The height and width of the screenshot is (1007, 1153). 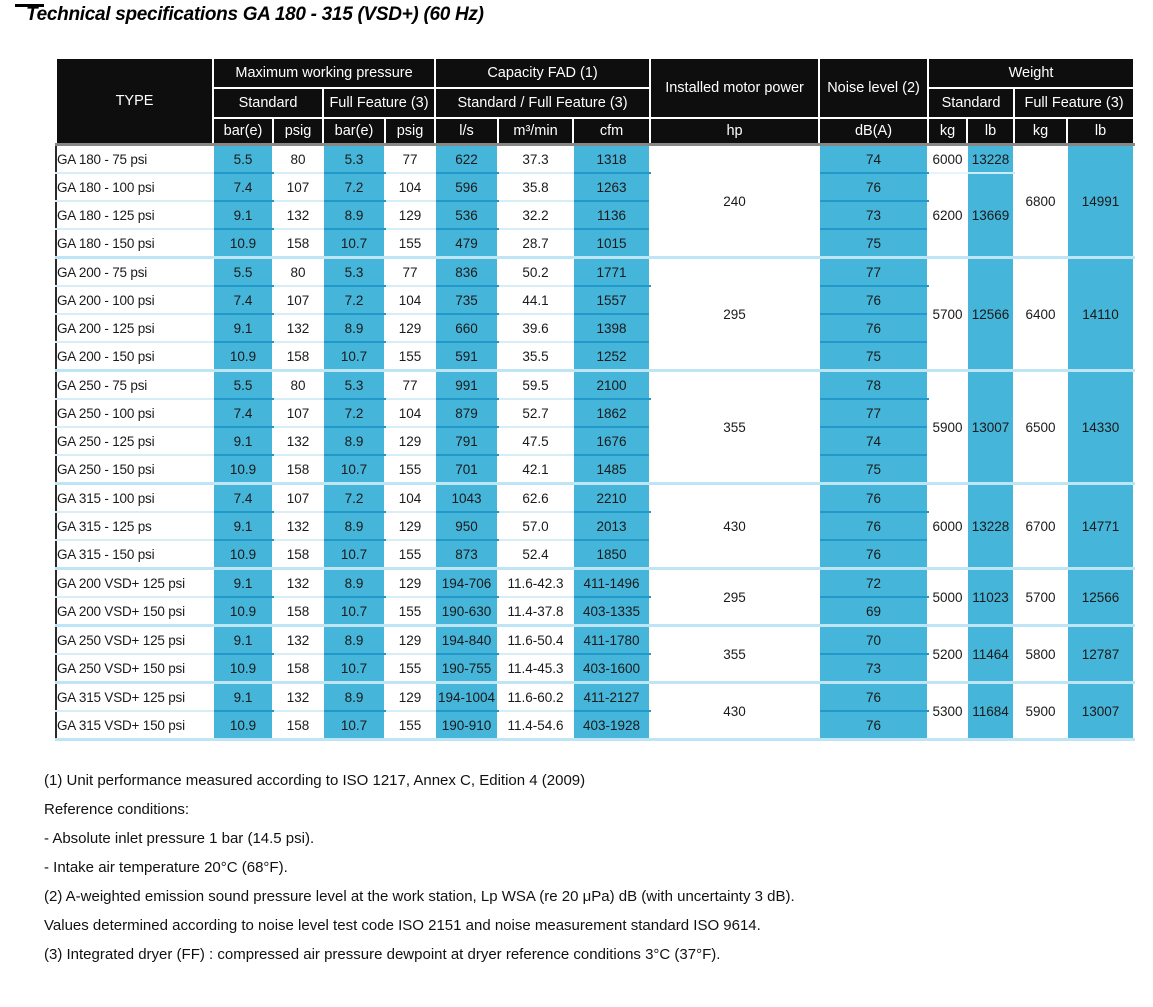 What do you see at coordinates (536, 441) in the screenshot?
I see `capacity-cell: 47.5` at bounding box center [536, 441].